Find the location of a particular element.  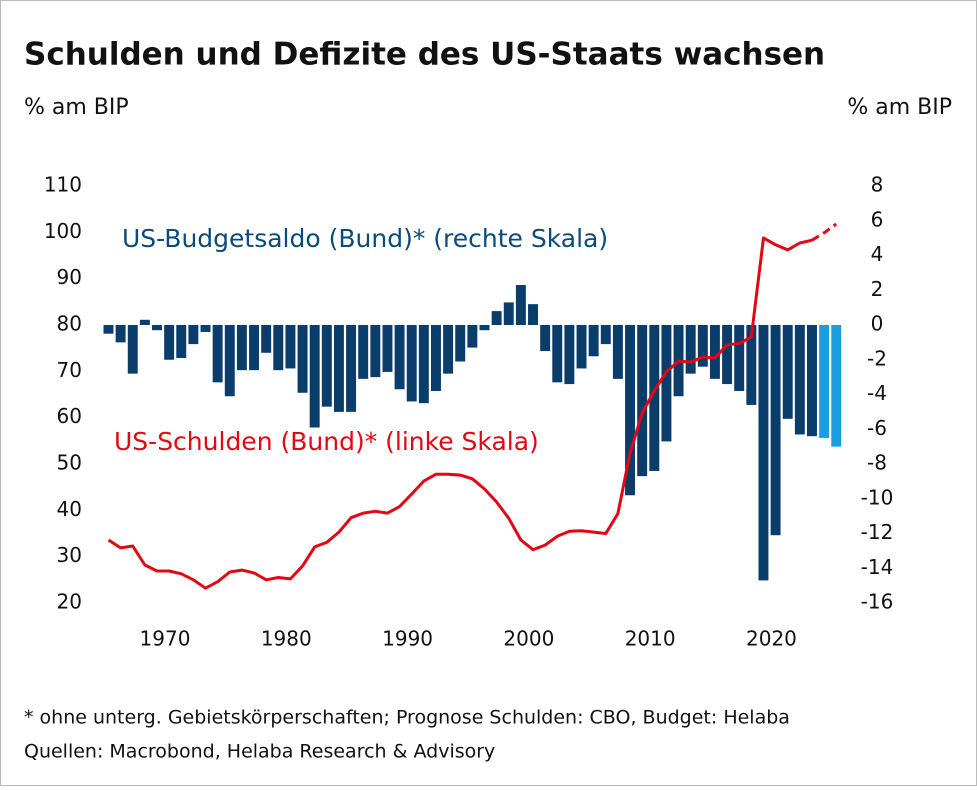

y2-tick-label: 6 is located at coordinates (877, 219).